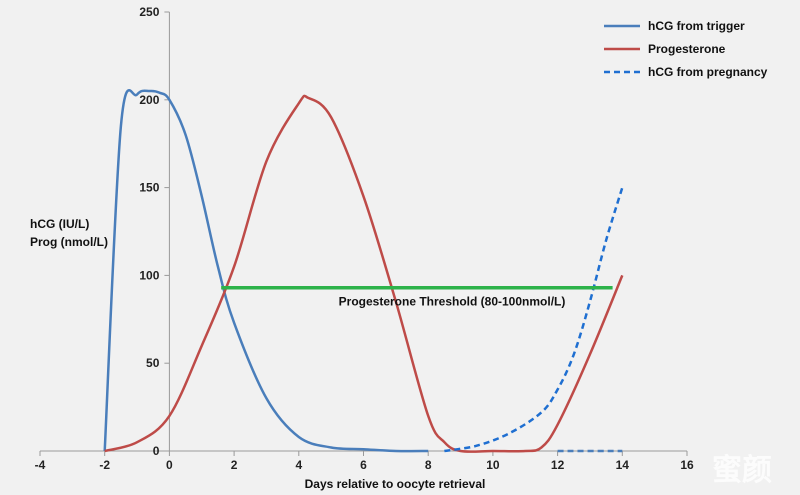 This screenshot has height=495, width=800. Describe the element at coordinates (149, 275) in the screenshot. I see `y-tick-label: 100` at that location.